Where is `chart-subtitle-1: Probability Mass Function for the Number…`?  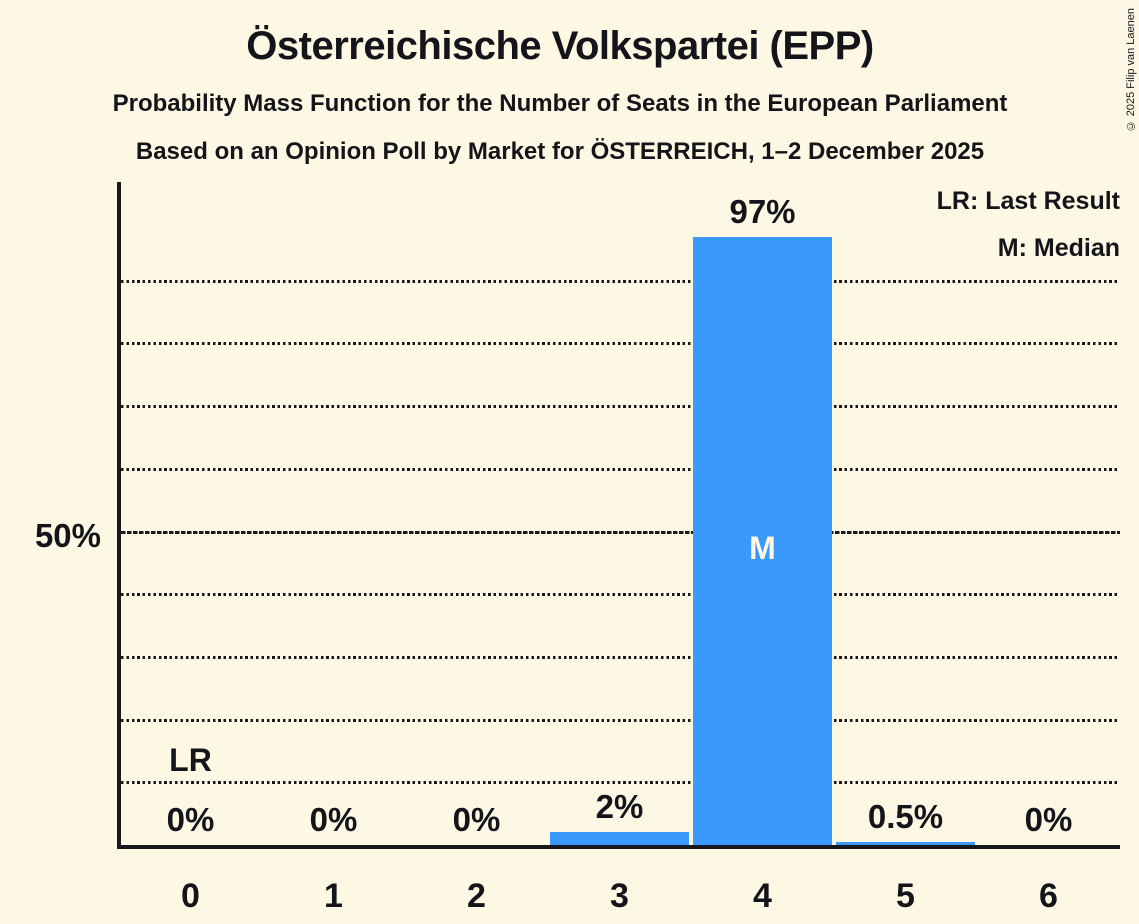
chart-subtitle-1: Probability Mass Function for the Number… is located at coordinates (560, 103).